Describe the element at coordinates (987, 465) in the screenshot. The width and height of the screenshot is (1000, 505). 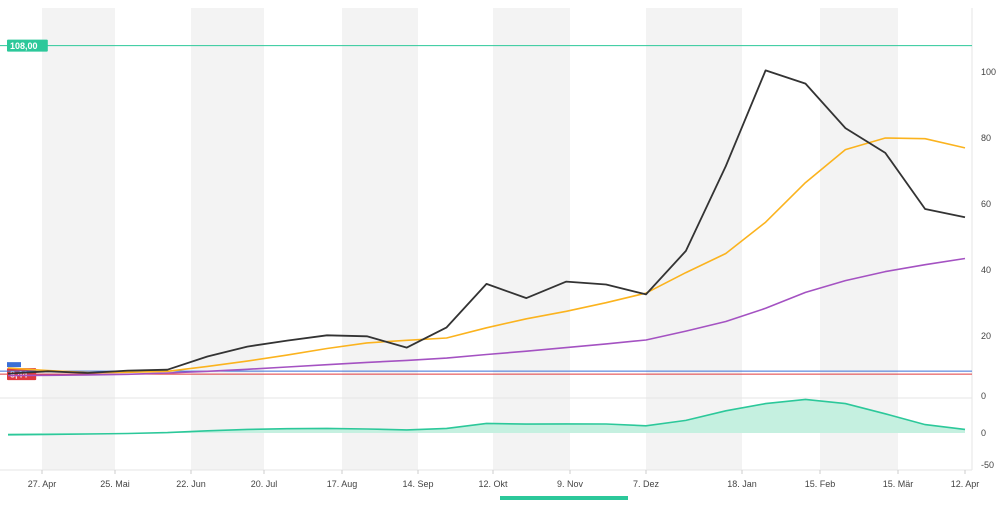
I see `oscillator-y-tick-label: -50` at that location.